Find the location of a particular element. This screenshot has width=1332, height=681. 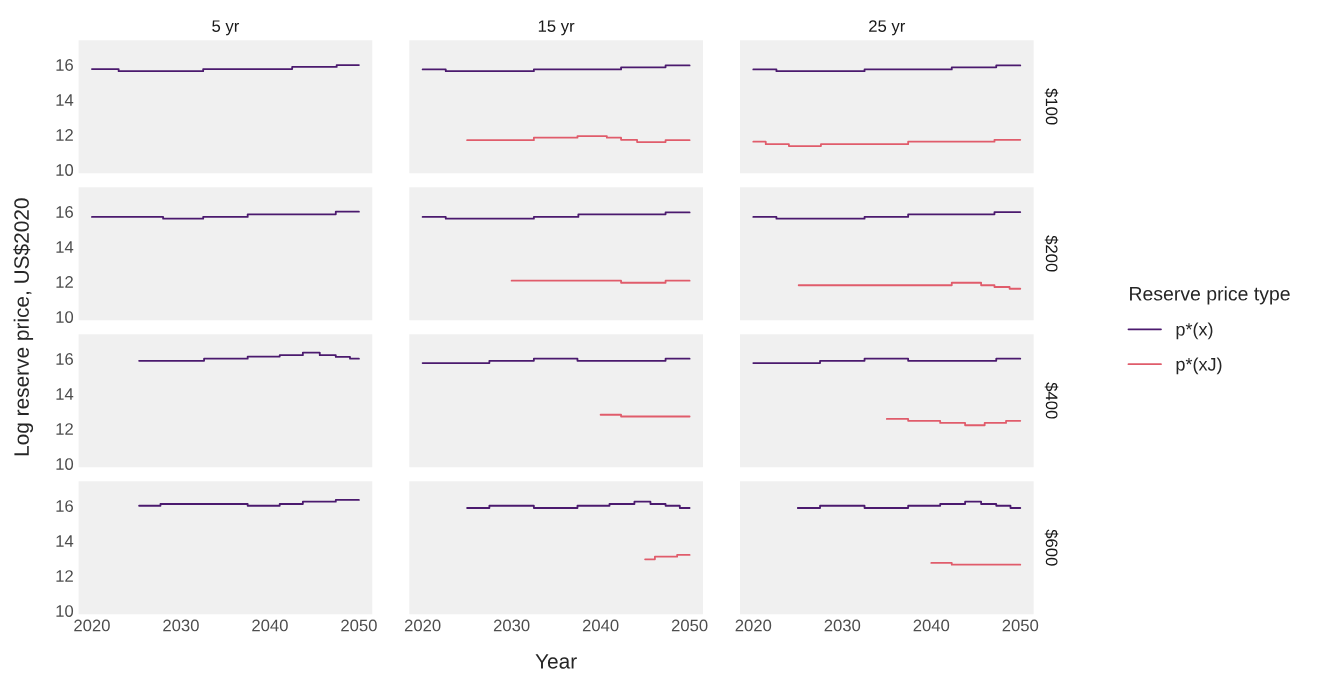

legend-title: Reserve price type is located at coordinates (1210, 295).